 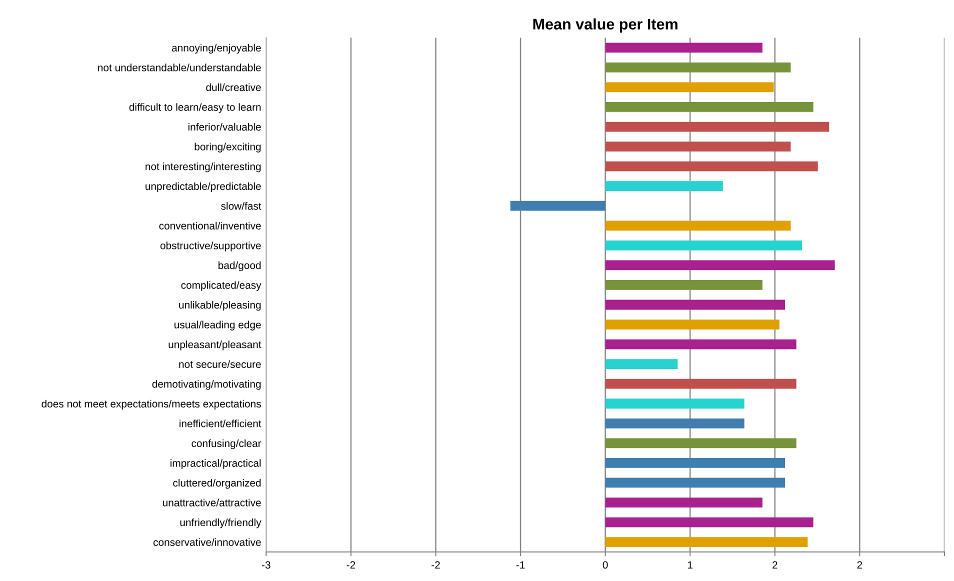 I want to click on y-tick-label: slow/fast, so click(x=241, y=206).